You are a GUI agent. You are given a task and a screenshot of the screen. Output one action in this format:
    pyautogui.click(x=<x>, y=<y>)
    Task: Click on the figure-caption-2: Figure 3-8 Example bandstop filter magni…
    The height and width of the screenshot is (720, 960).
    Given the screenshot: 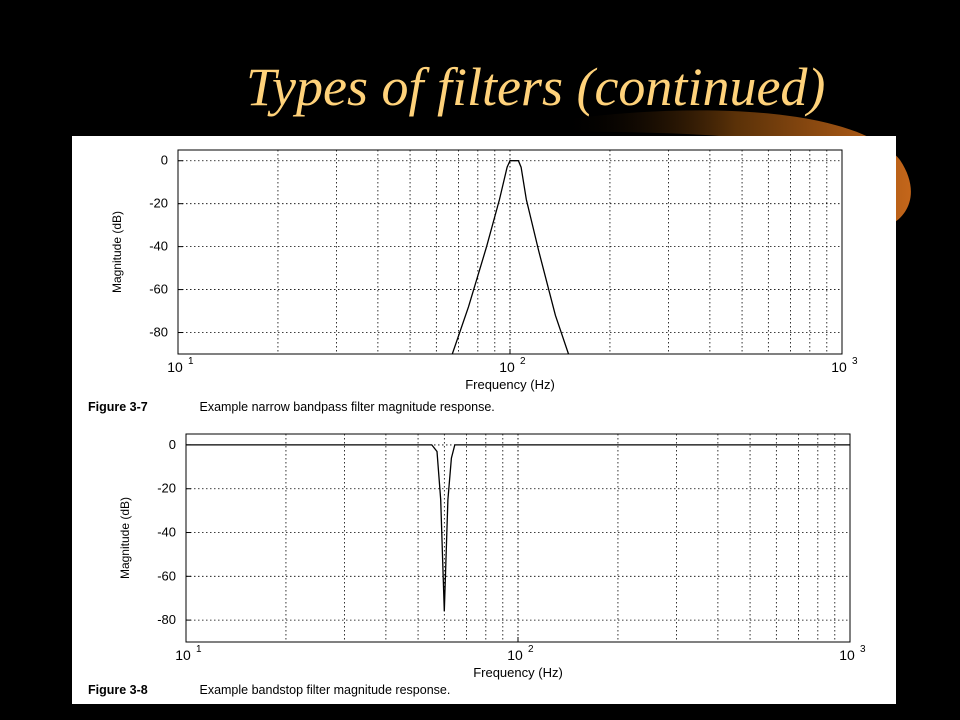 What is the action you would take?
    pyautogui.click(x=269, y=690)
    